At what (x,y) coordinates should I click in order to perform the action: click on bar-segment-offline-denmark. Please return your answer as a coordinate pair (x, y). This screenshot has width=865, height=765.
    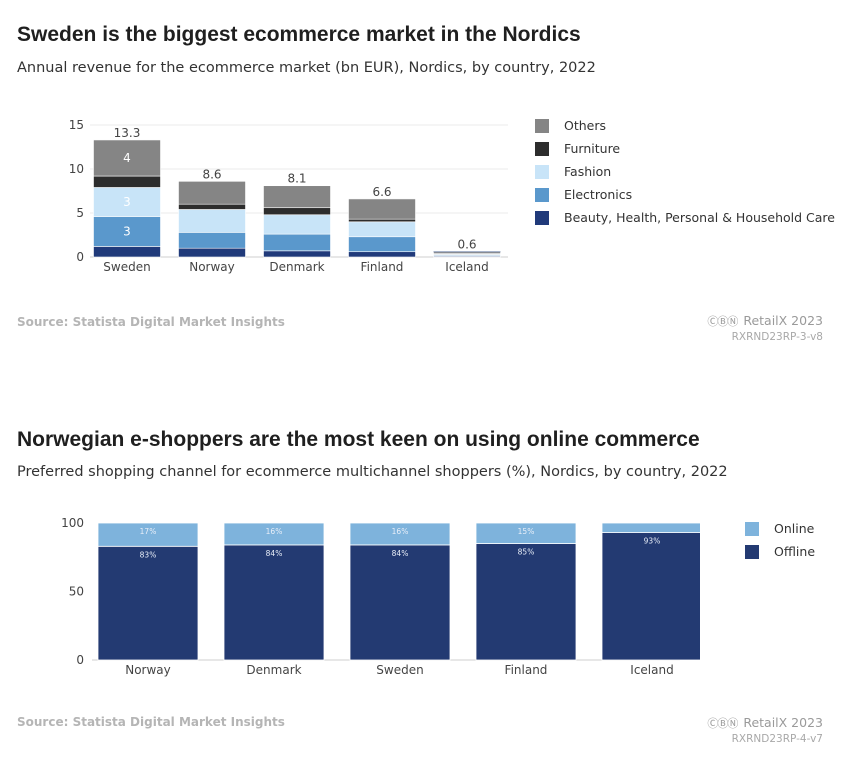
    Looking at the image, I should click on (274, 602).